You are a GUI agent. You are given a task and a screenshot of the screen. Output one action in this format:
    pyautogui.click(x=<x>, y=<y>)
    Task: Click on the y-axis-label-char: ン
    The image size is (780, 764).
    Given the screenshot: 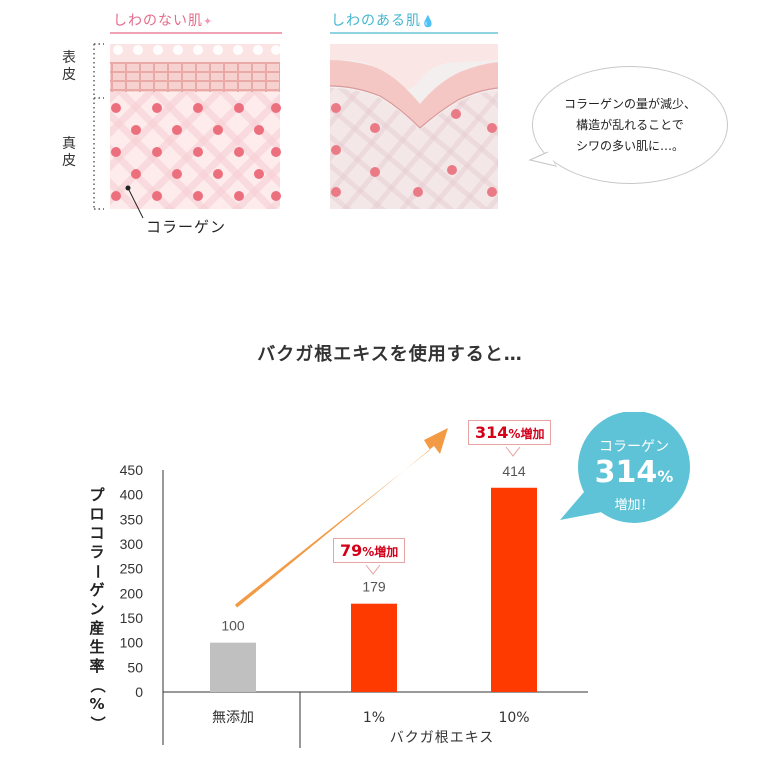 What is the action you would take?
    pyautogui.click(x=97, y=609)
    